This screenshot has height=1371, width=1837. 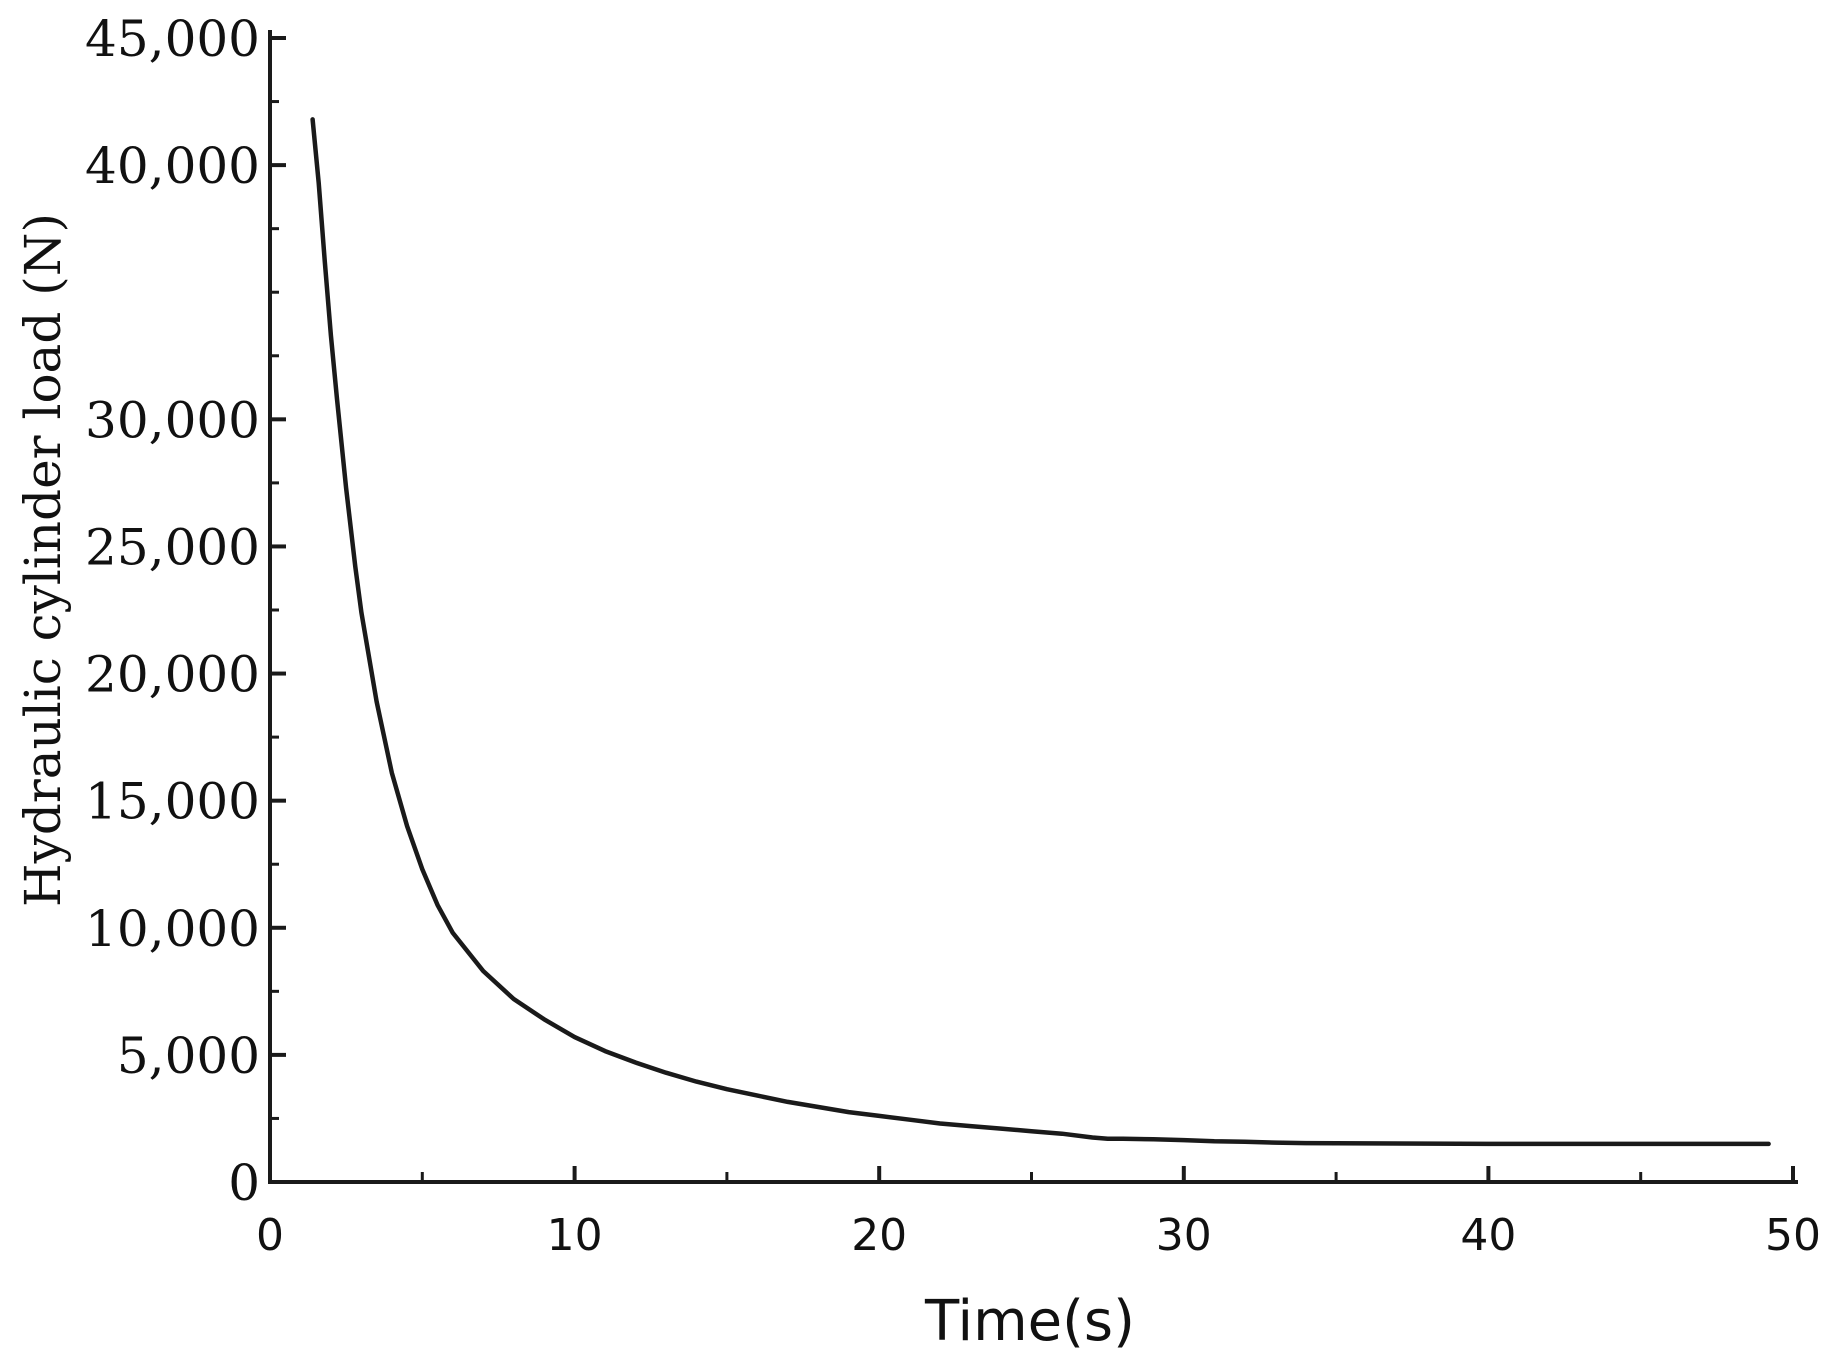 What do you see at coordinates (172, 39) in the screenshot?
I see `y-tick-label-8: 45,000` at bounding box center [172, 39].